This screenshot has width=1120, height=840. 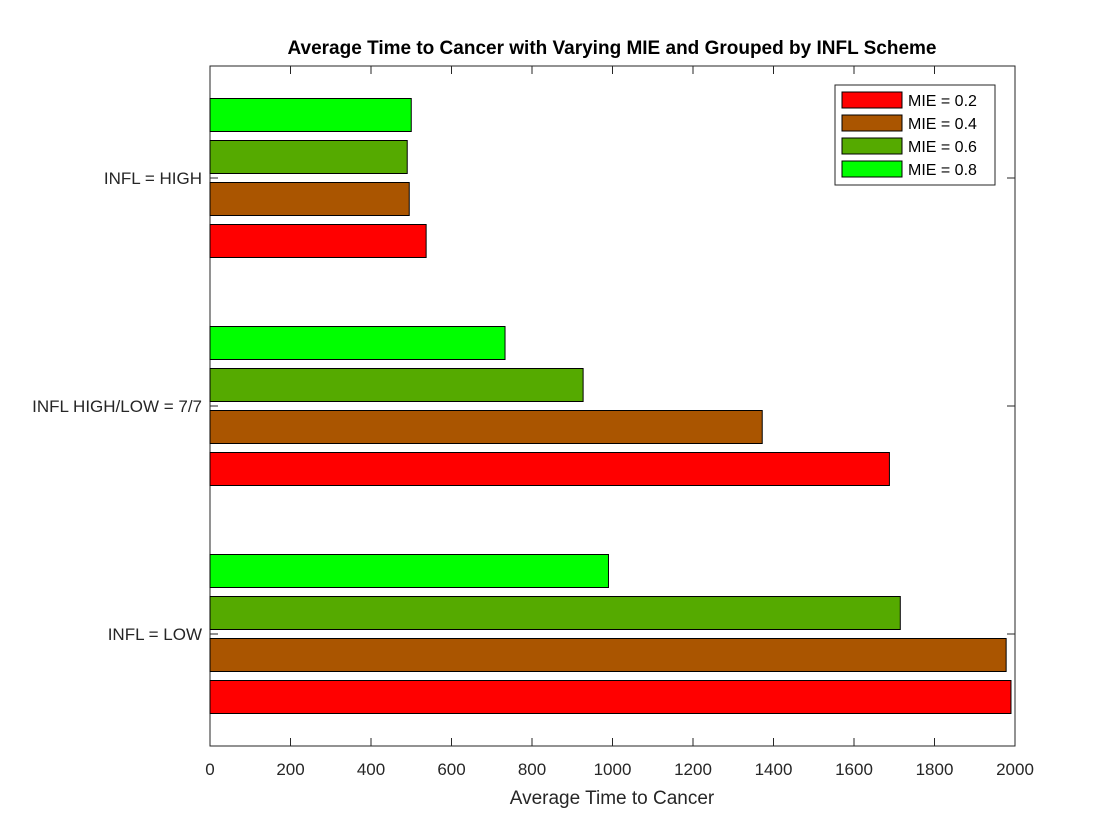 What do you see at coordinates (942, 147) in the screenshot?
I see `legend-label-mie-0-6: MIE = 0.6` at bounding box center [942, 147].